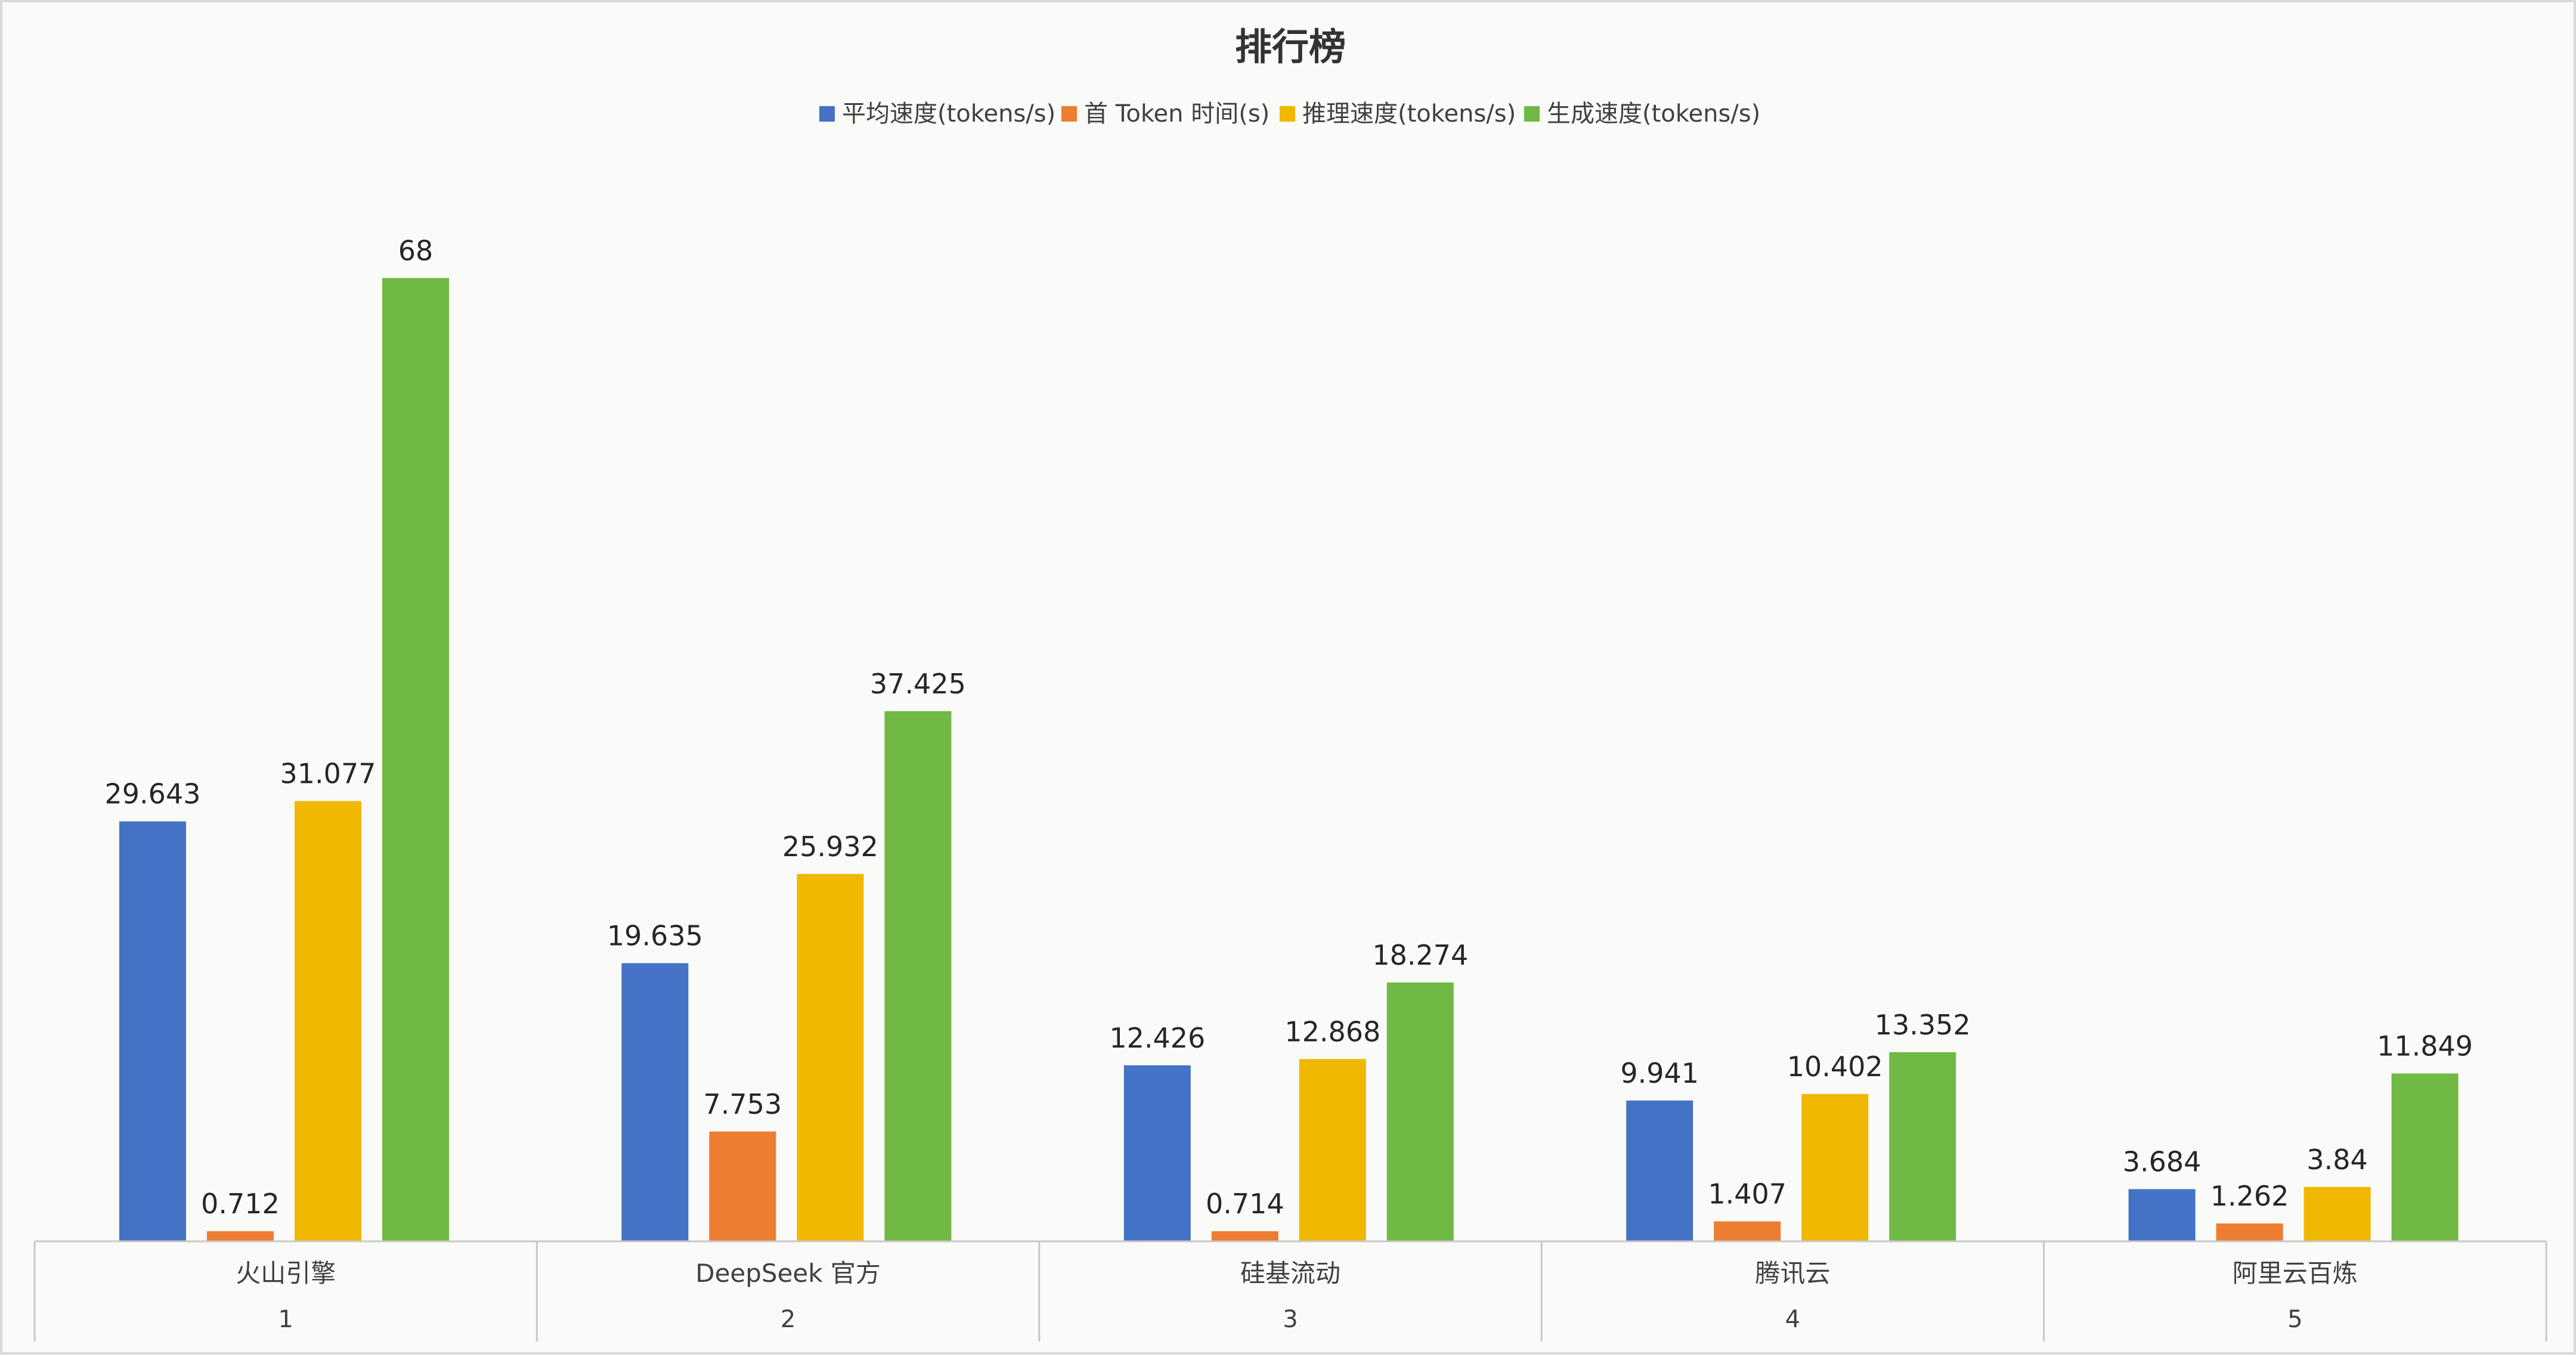 This screenshot has width=2576, height=1357. I want to click on legend-label: 生成速度(tokens/s), so click(1653, 114).